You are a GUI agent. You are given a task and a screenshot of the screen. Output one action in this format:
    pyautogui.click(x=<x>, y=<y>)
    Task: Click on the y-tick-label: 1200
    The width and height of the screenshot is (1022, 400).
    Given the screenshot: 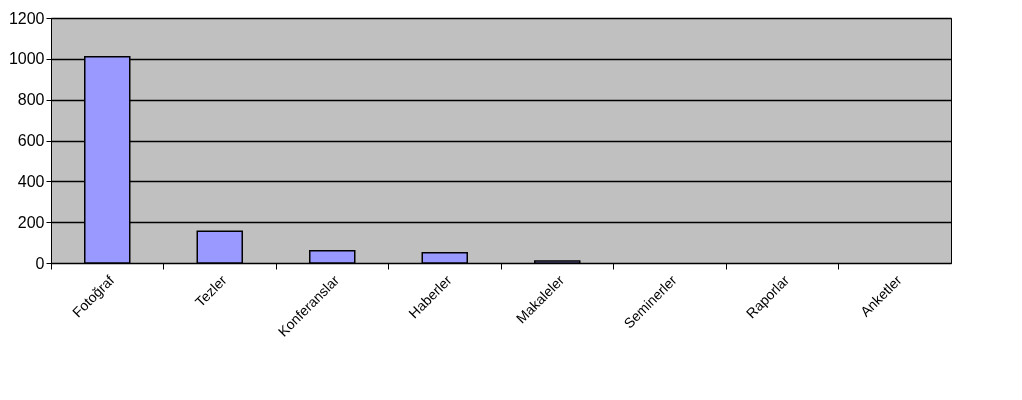 What is the action you would take?
    pyautogui.click(x=26, y=18)
    